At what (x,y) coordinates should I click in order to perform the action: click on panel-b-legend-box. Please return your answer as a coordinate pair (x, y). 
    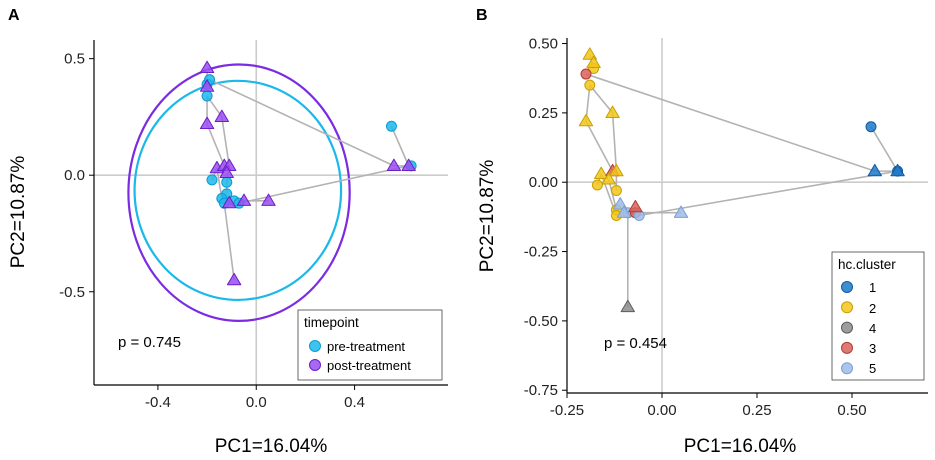
    Looking at the image, I should click on (878, 316).